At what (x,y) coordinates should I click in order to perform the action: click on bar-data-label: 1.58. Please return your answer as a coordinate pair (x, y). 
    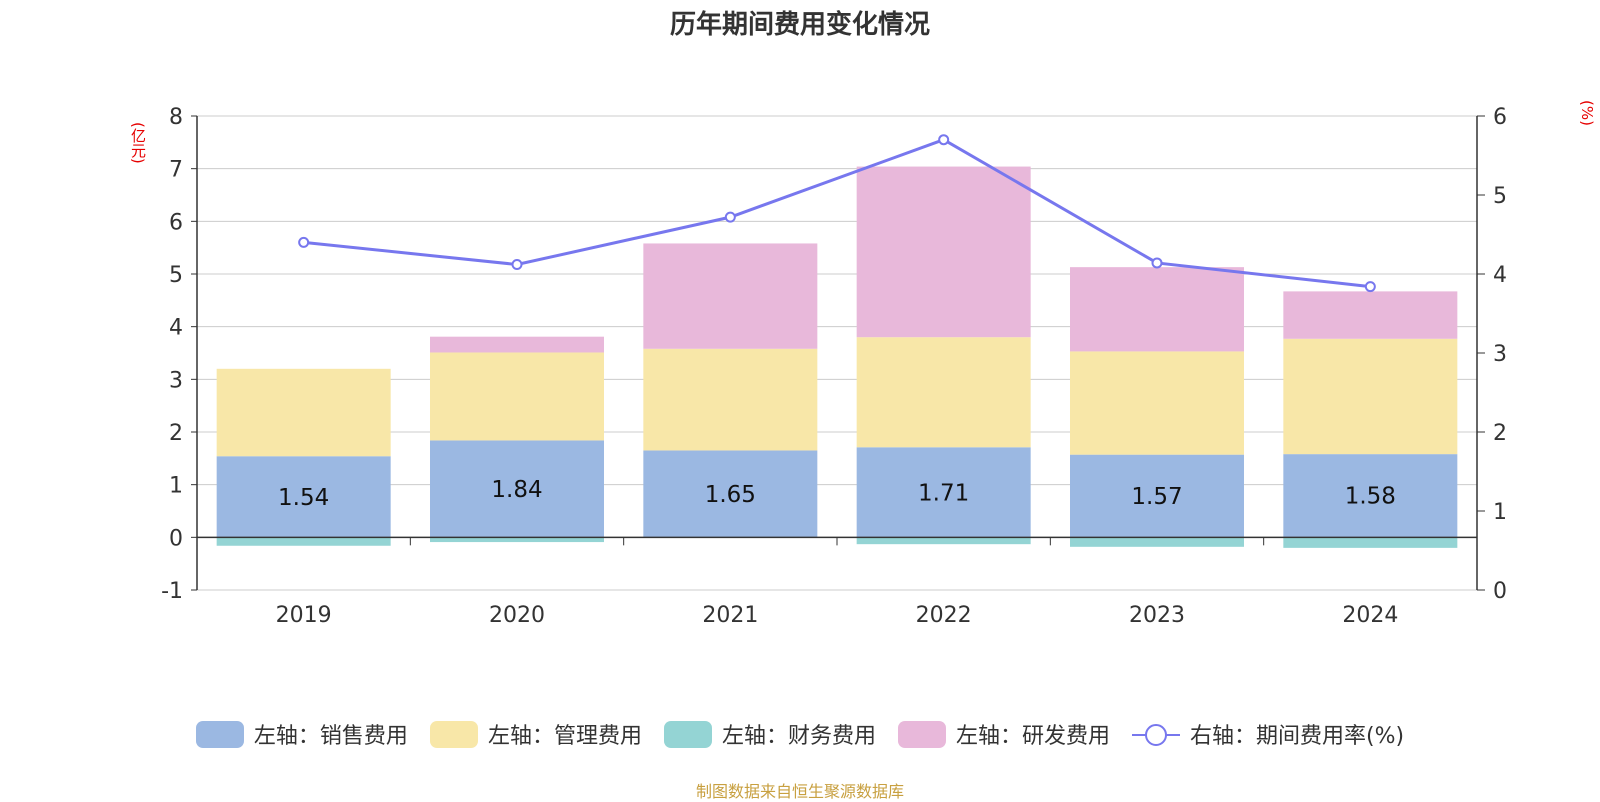
    Looking at the image, I should click on (1370, 497).